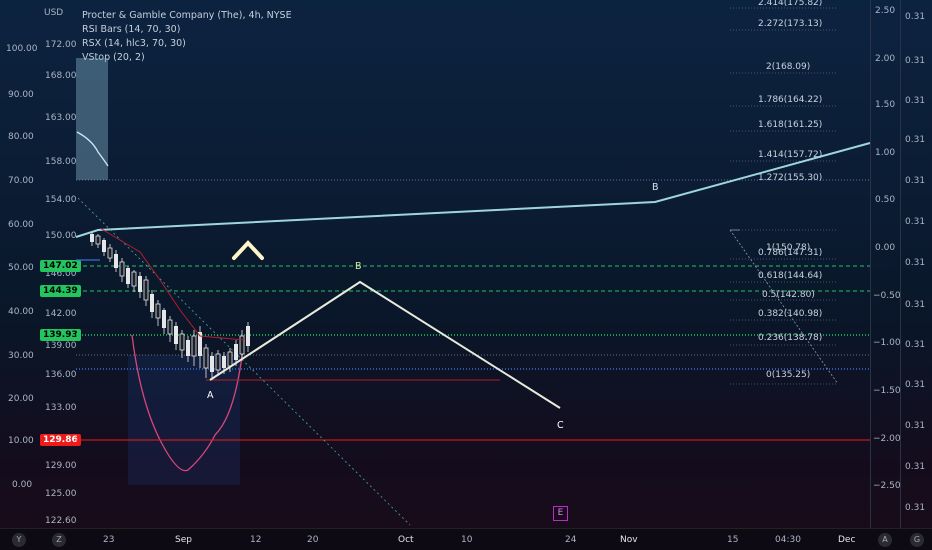  What do you see at coordinates (22, 49) in the screenshot?
I see `left-axis-tick: 100.00` at bounding box center [22, 49].